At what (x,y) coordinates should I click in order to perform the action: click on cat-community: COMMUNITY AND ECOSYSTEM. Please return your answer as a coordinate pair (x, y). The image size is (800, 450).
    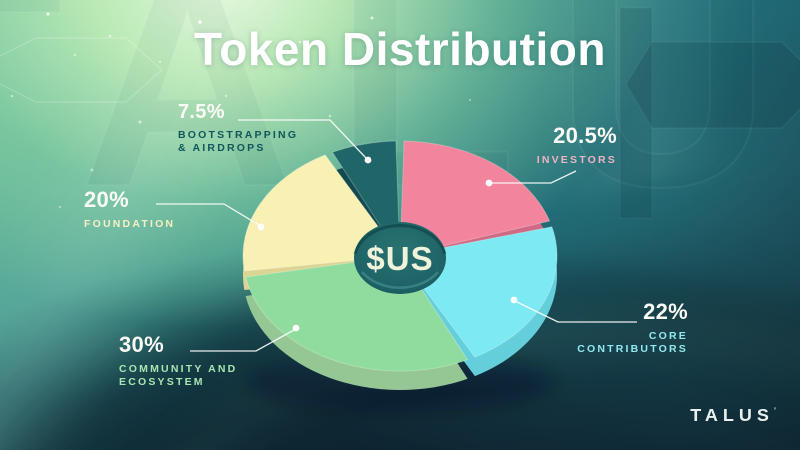
    Looking at the image, I should click on (178, 376).